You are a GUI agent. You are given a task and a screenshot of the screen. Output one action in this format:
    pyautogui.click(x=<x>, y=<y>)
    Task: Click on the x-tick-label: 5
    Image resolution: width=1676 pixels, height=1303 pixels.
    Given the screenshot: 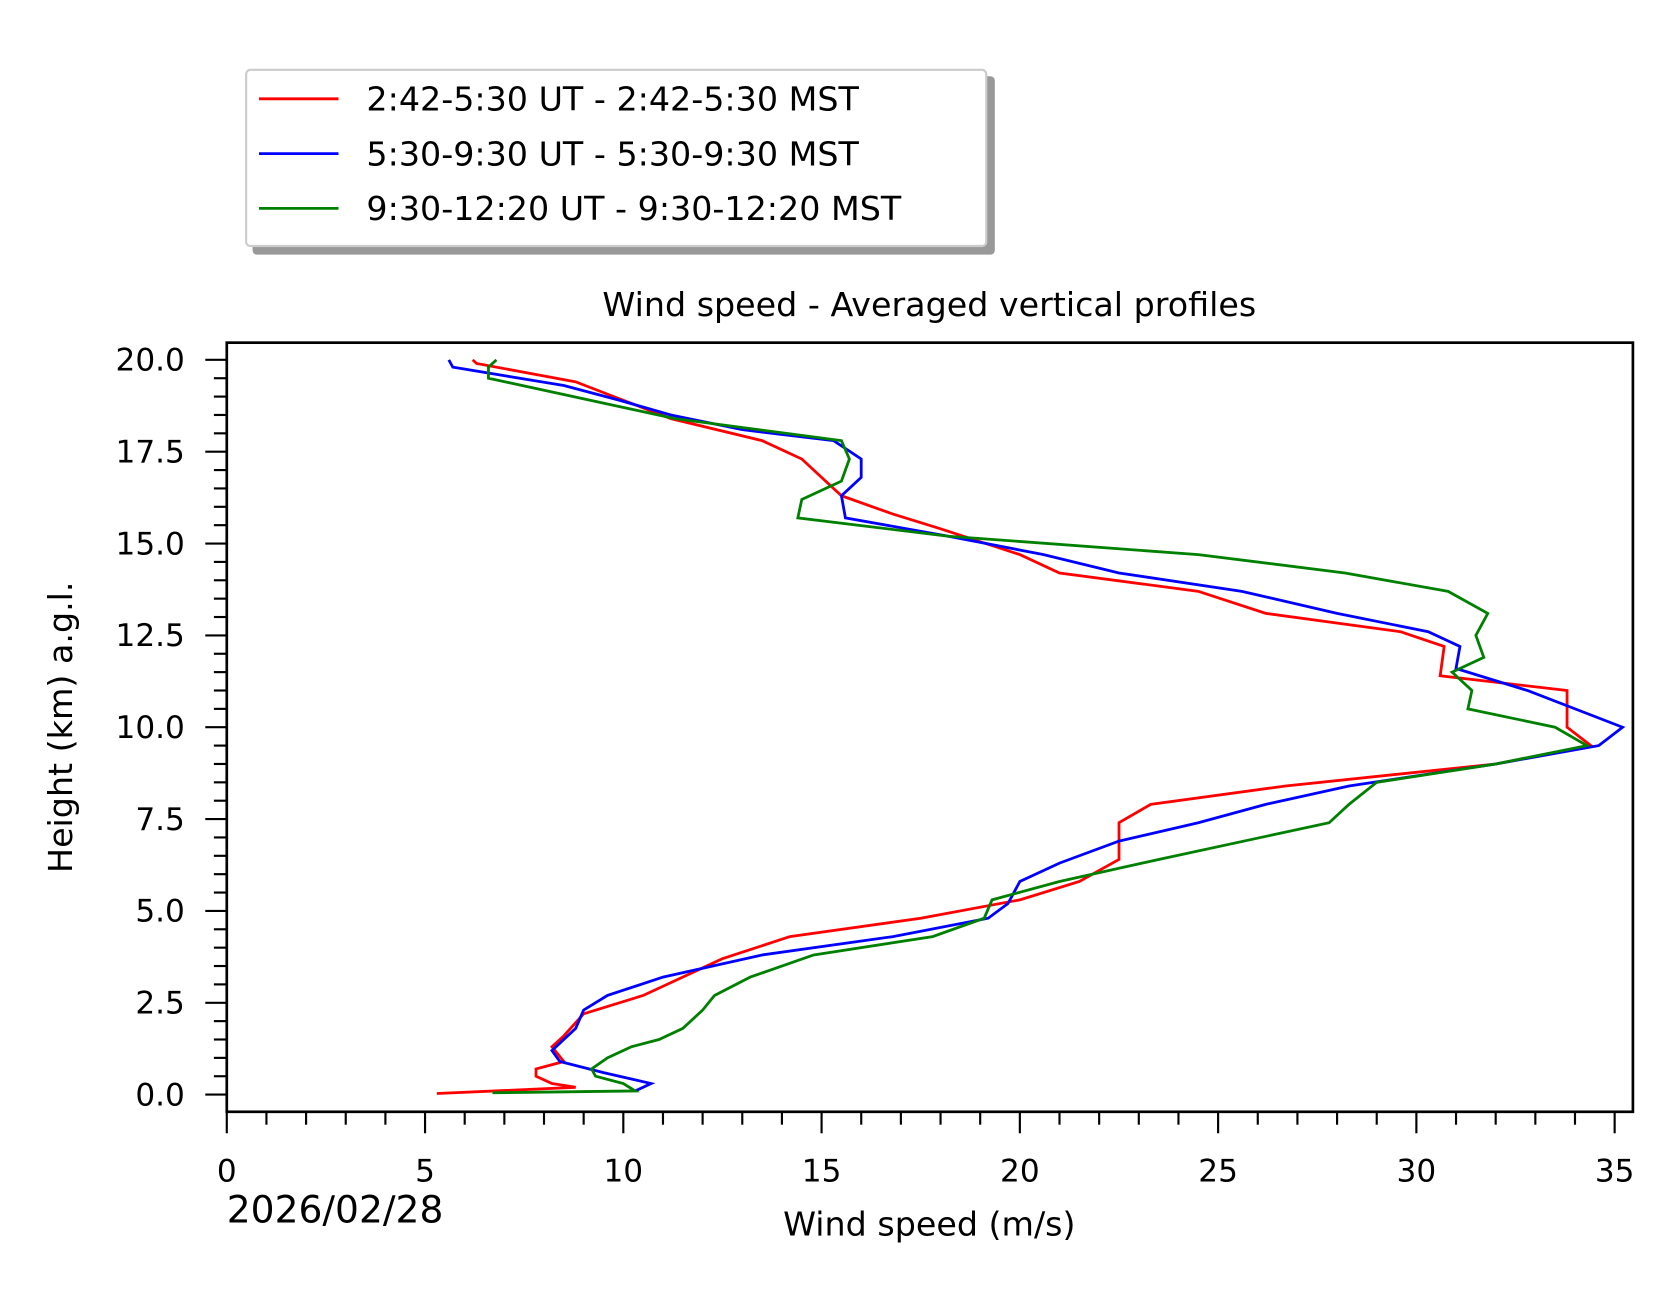 What is the action you would take?
    pyautogui.click(x=425, y=1172)
    